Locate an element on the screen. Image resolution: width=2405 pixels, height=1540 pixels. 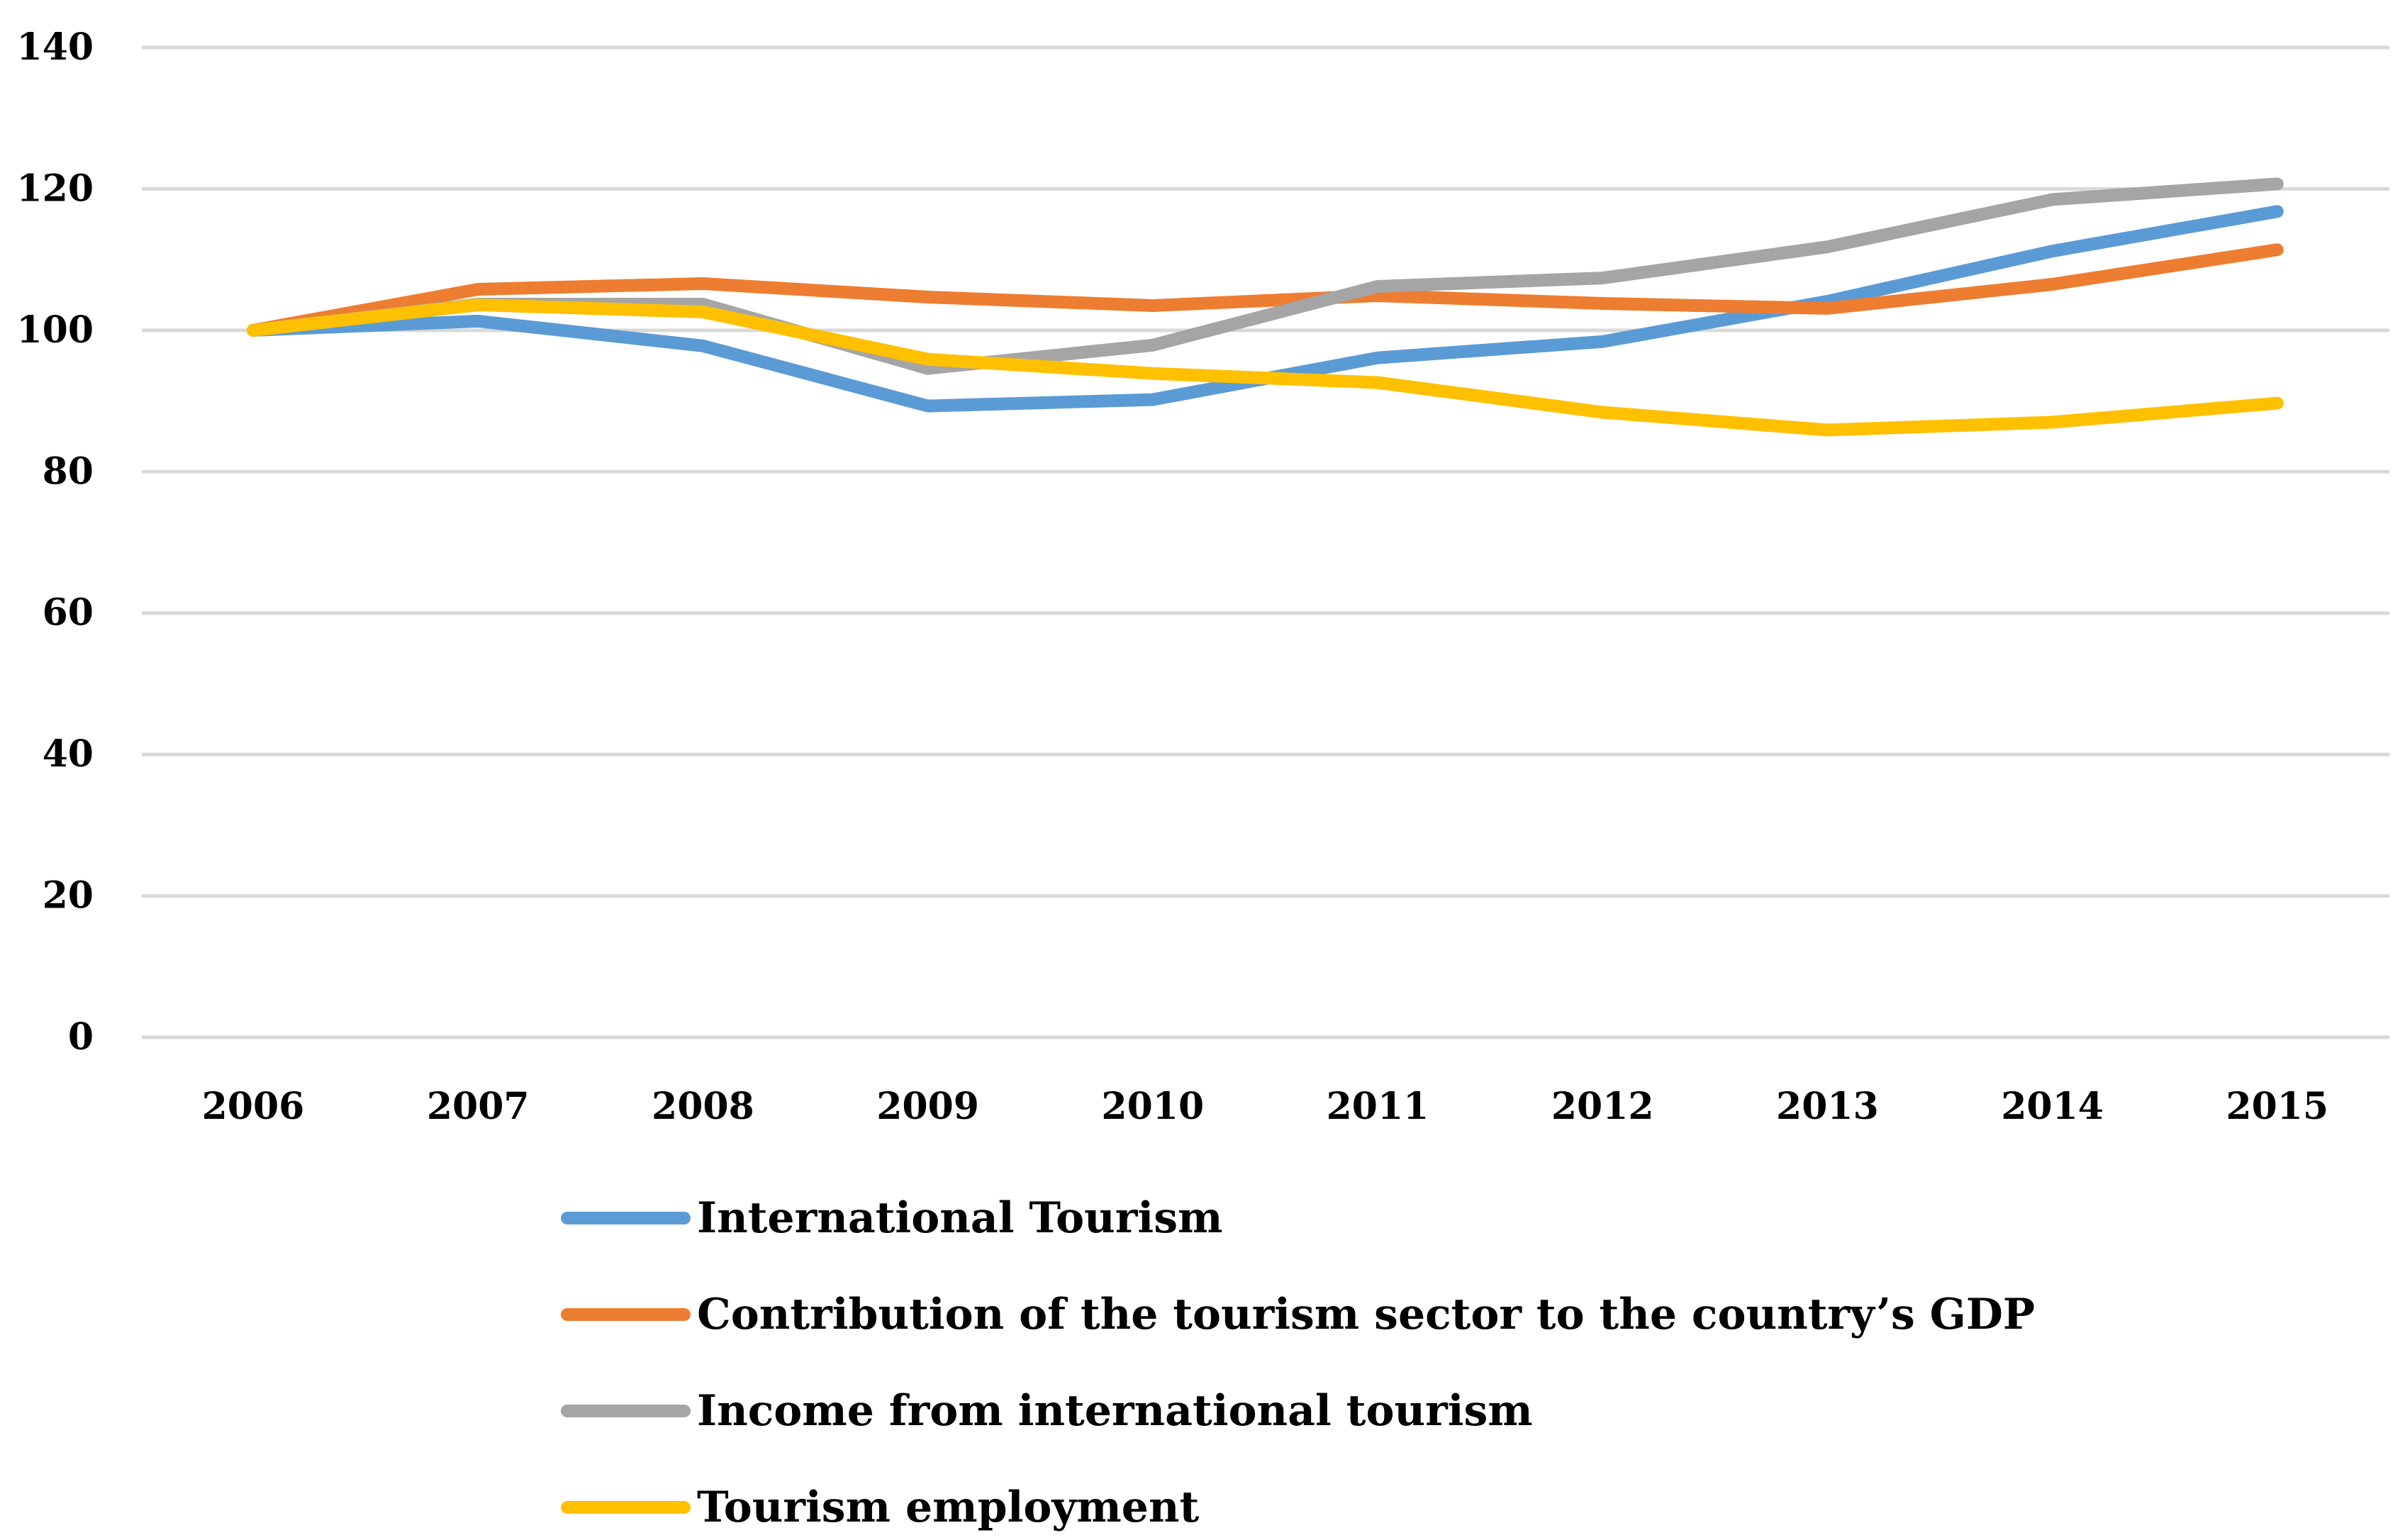
y-tick-label: 120 is located at coordinates (55, 188).